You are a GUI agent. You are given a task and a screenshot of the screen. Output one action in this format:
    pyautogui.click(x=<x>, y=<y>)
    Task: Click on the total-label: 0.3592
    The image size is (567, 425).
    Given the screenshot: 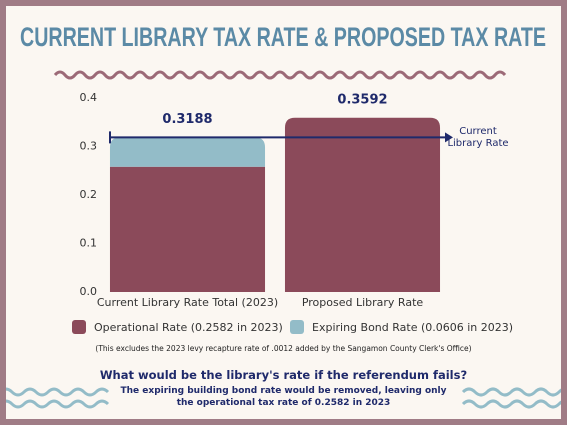 What is the action you would take?
    pyautogui.click(x=362, y=99)
    